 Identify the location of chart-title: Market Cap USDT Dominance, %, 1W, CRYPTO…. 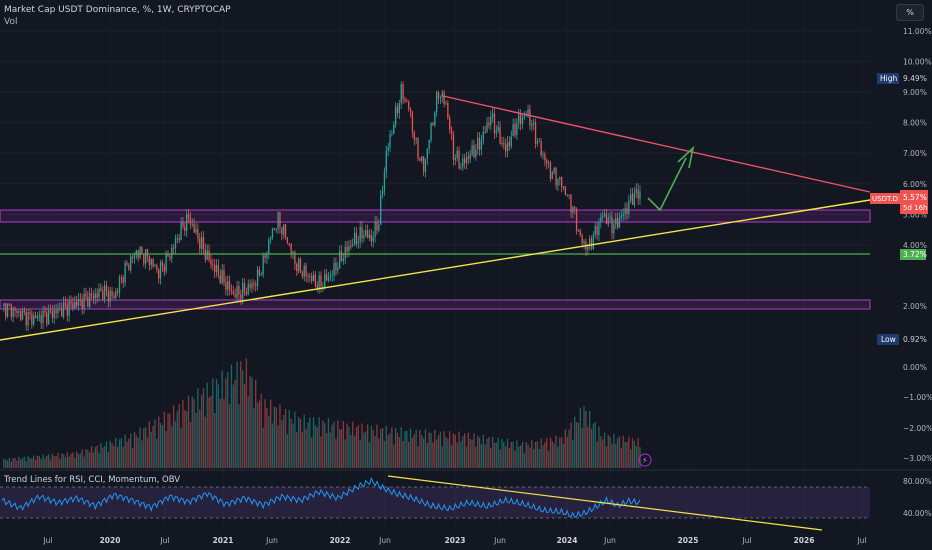
(117, 10).